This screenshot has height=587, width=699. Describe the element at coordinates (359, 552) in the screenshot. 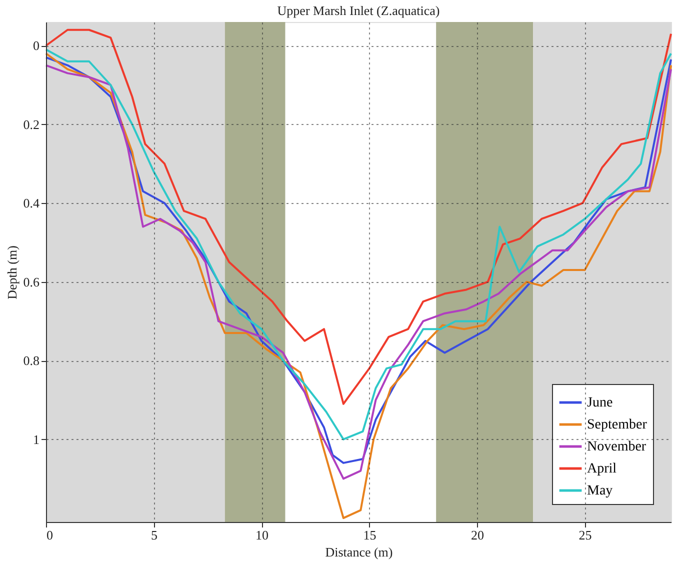

I see `x-axis-title: Distance (m)` at that location.